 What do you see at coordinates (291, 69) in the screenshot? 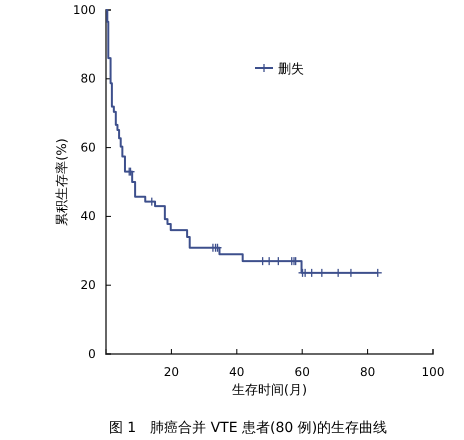
I see `legend-label: 删失` at bounding box center [291, 69].